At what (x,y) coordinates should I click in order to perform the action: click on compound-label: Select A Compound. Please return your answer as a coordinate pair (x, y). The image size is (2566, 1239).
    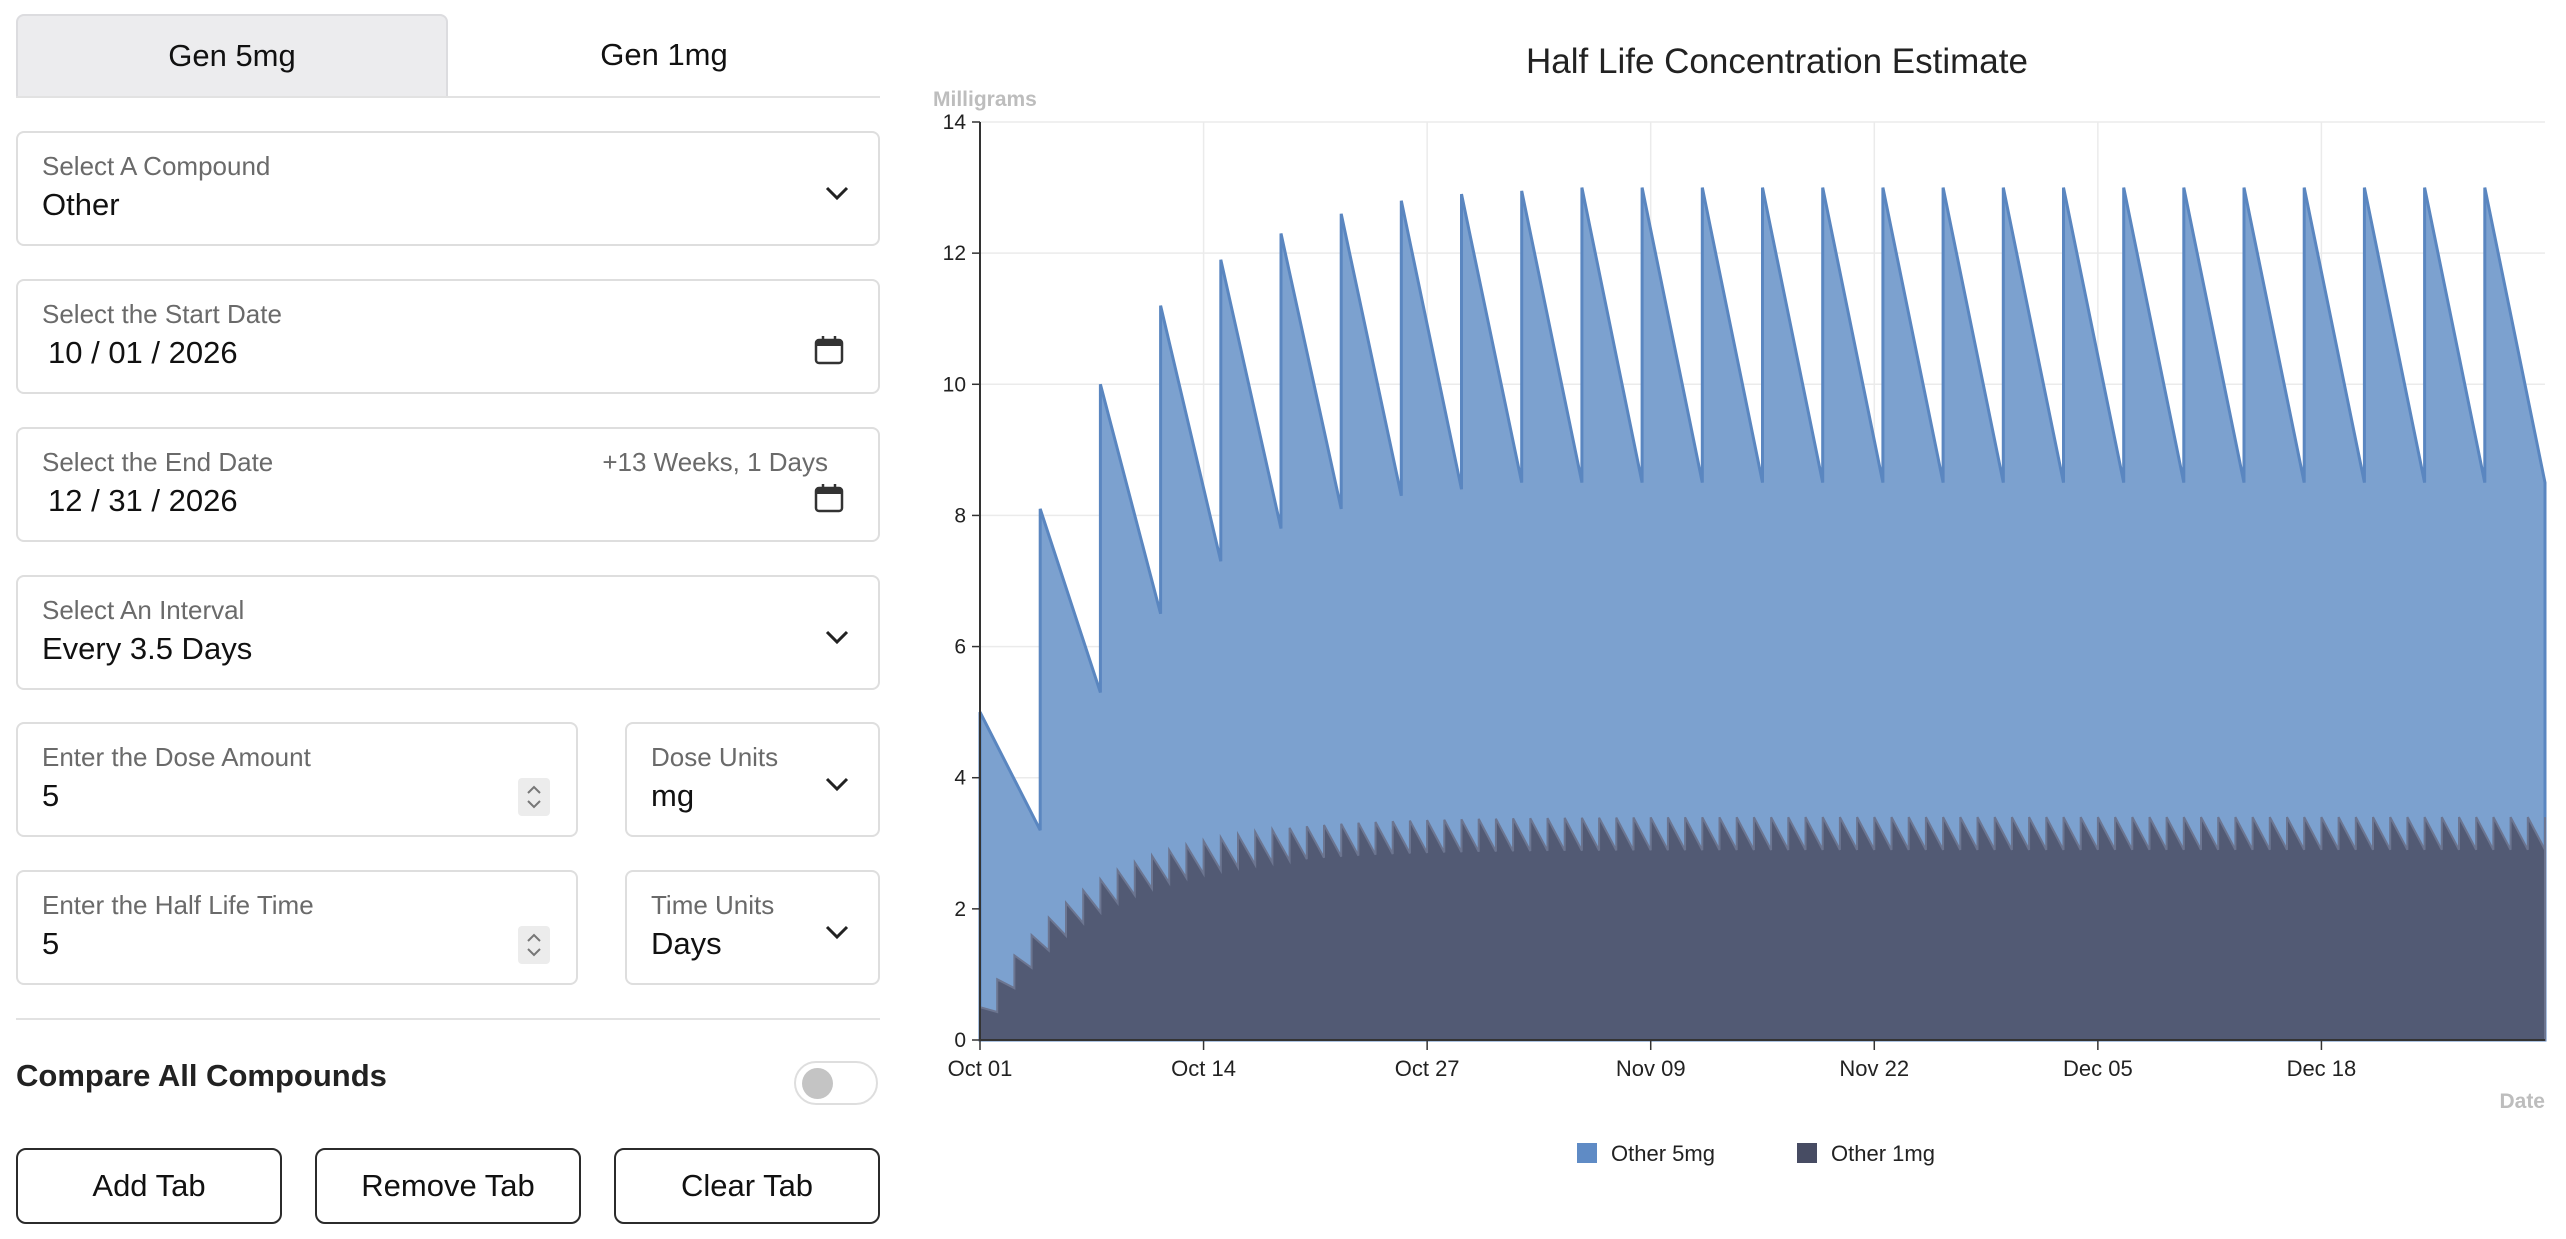
    Looking at the image, I should click on (156, 166).